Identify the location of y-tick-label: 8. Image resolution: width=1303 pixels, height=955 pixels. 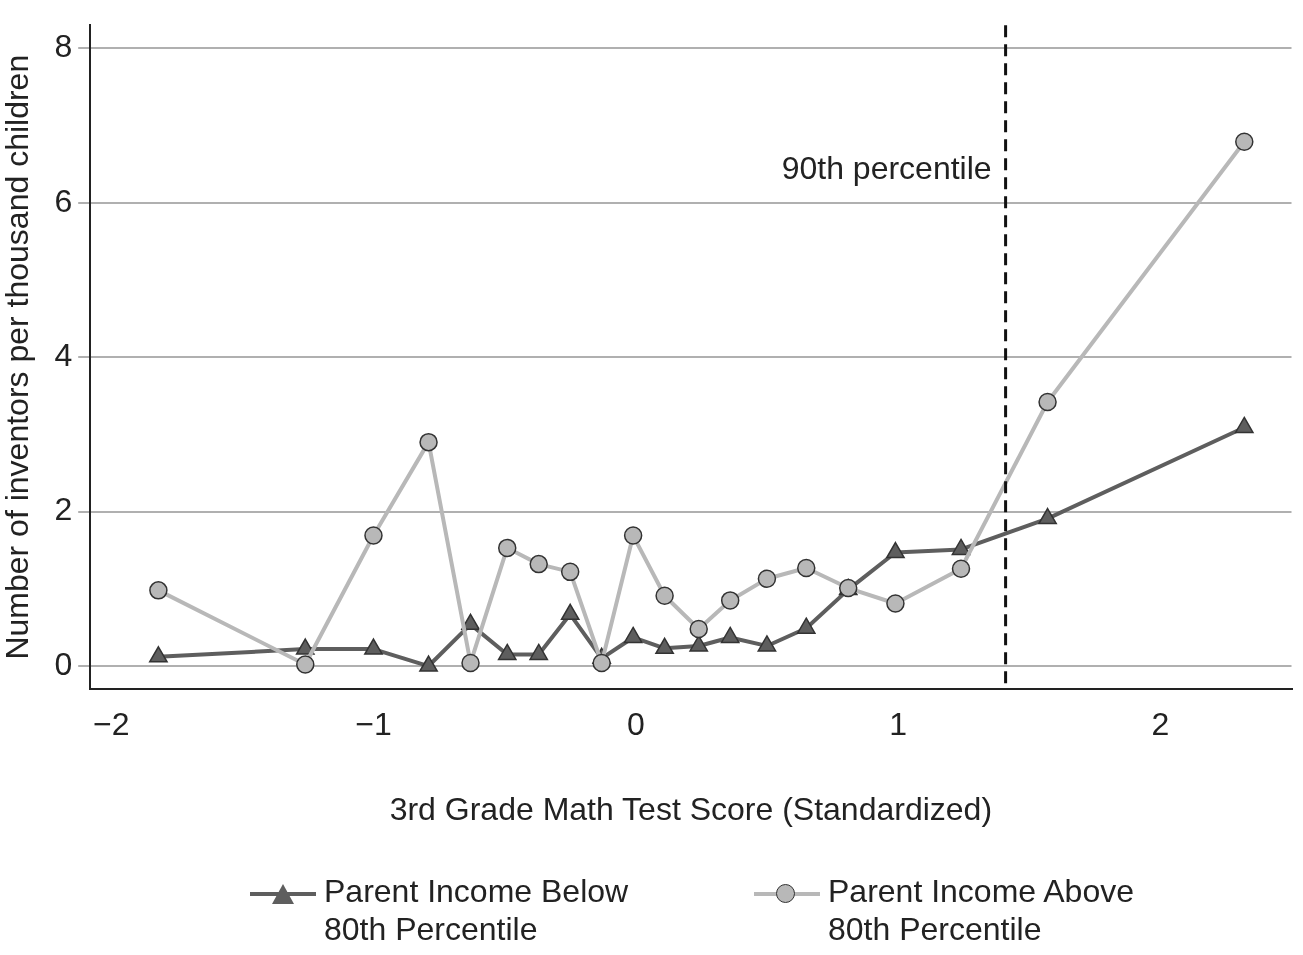
(63, 46).